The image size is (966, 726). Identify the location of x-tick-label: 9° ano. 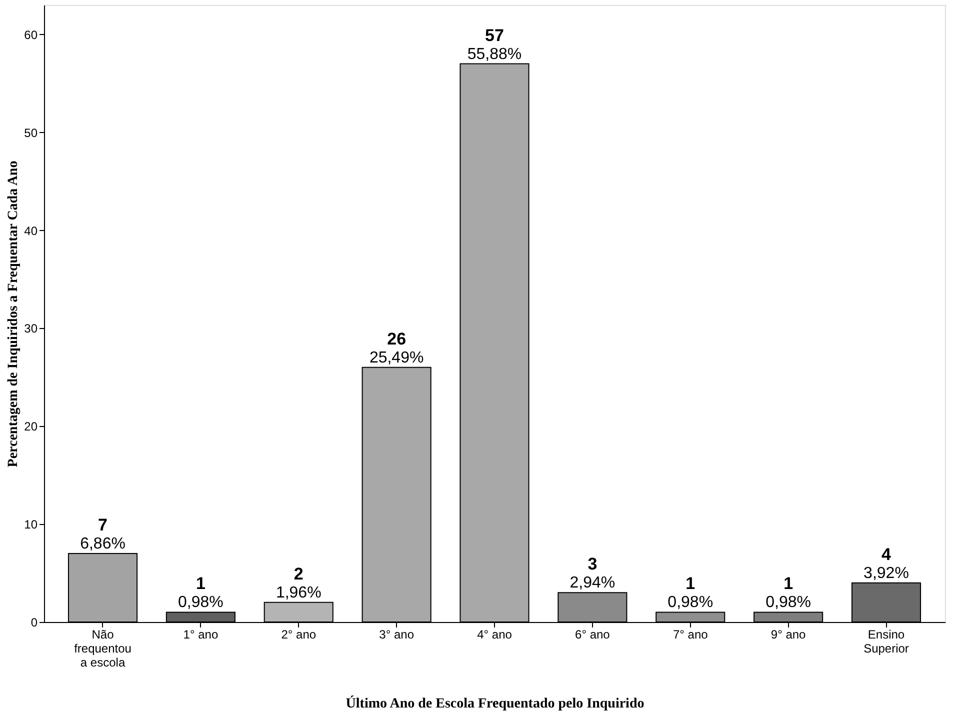
(788, 635).